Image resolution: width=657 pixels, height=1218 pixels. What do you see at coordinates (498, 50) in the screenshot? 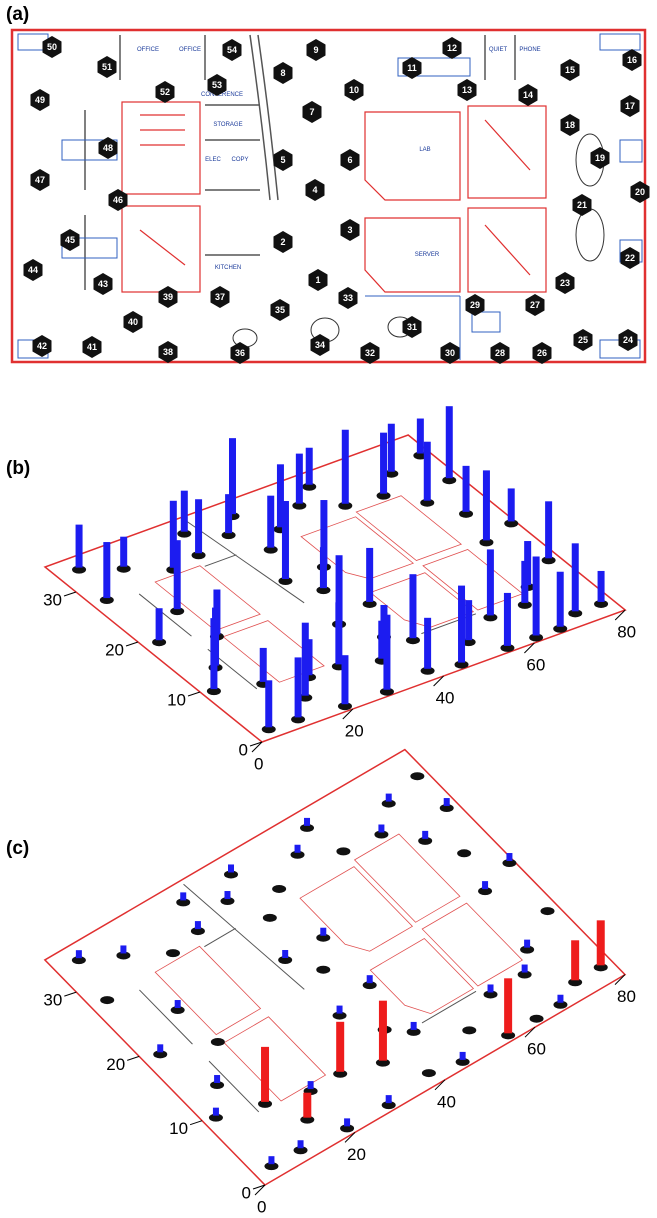
I see `room-label: QUIET` at bounding box center [498, 50].